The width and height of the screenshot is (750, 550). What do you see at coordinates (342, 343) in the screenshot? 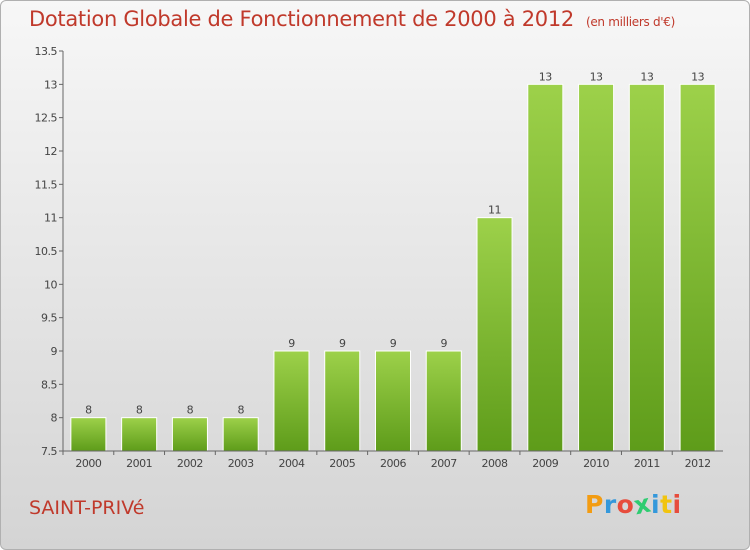
I see `data-label-2005: 9` at bounding box center [342, 343].